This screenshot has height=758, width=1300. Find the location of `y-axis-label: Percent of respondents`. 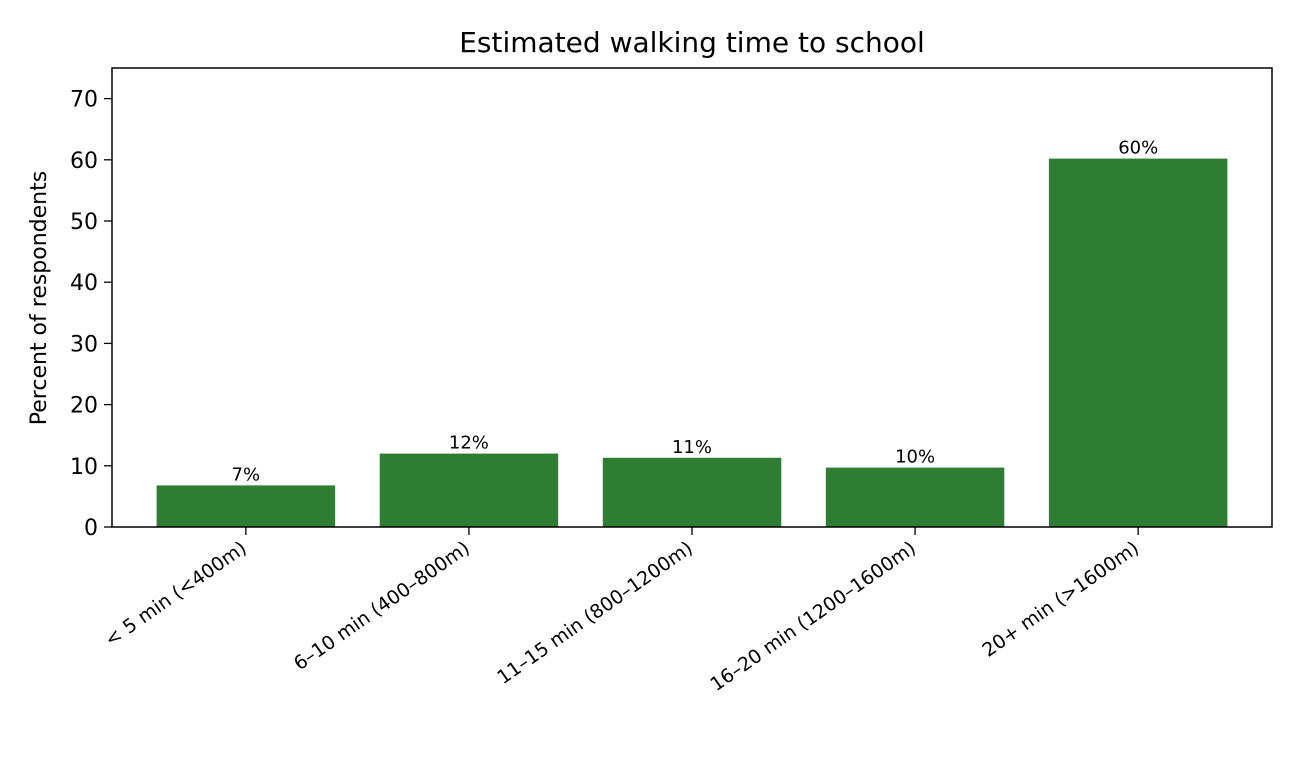

y-axis-label: Percent of respondents is located at coordinates (39, 298).